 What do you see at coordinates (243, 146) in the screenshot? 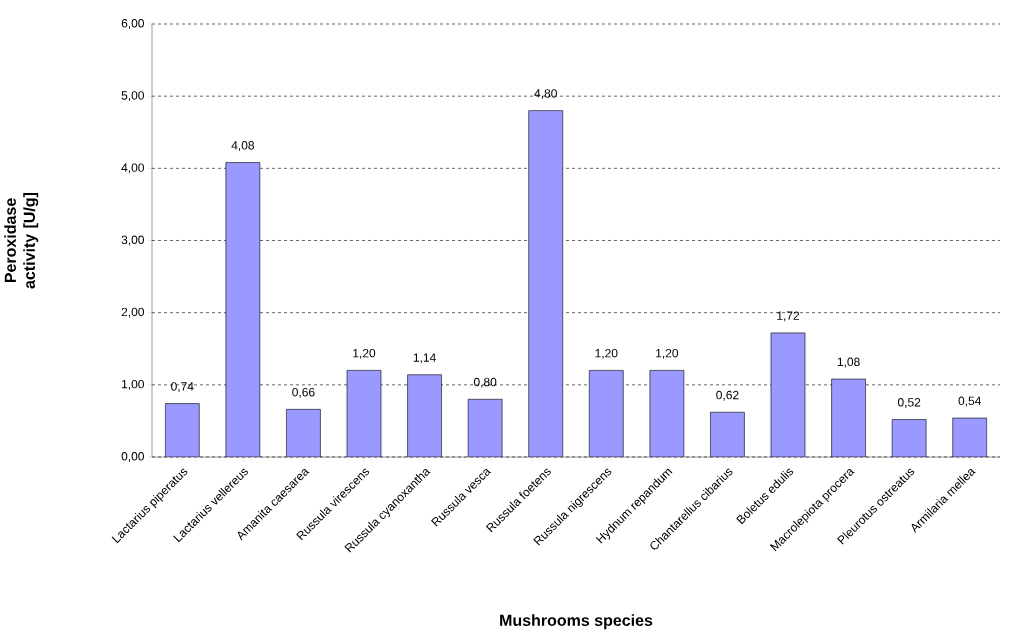
I see `data-label: 4,08` at bounding box center [243, 146].